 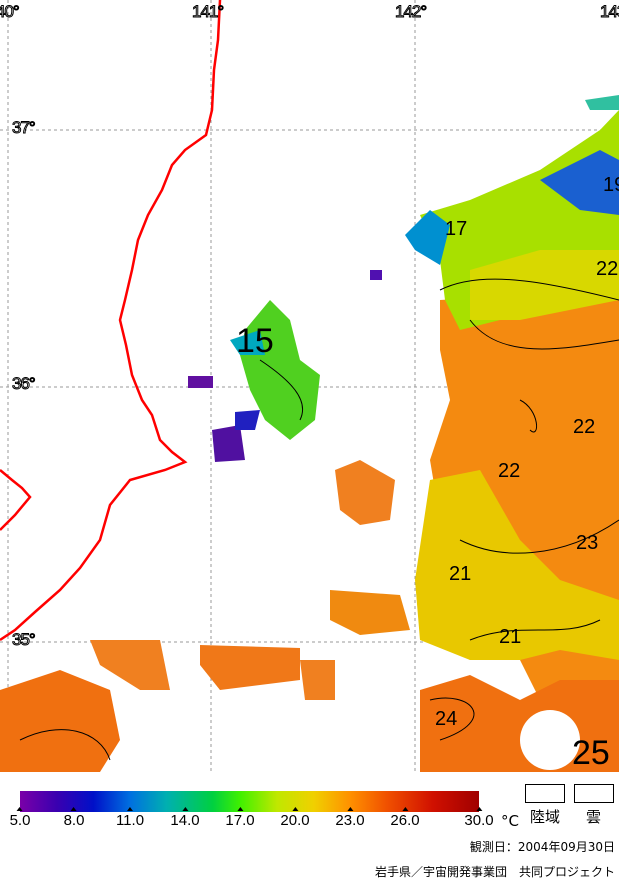 What do you see at coordinates (594, 793) in the screenshot?
I see `cloud-swatch` at bounding box center [594, 793].